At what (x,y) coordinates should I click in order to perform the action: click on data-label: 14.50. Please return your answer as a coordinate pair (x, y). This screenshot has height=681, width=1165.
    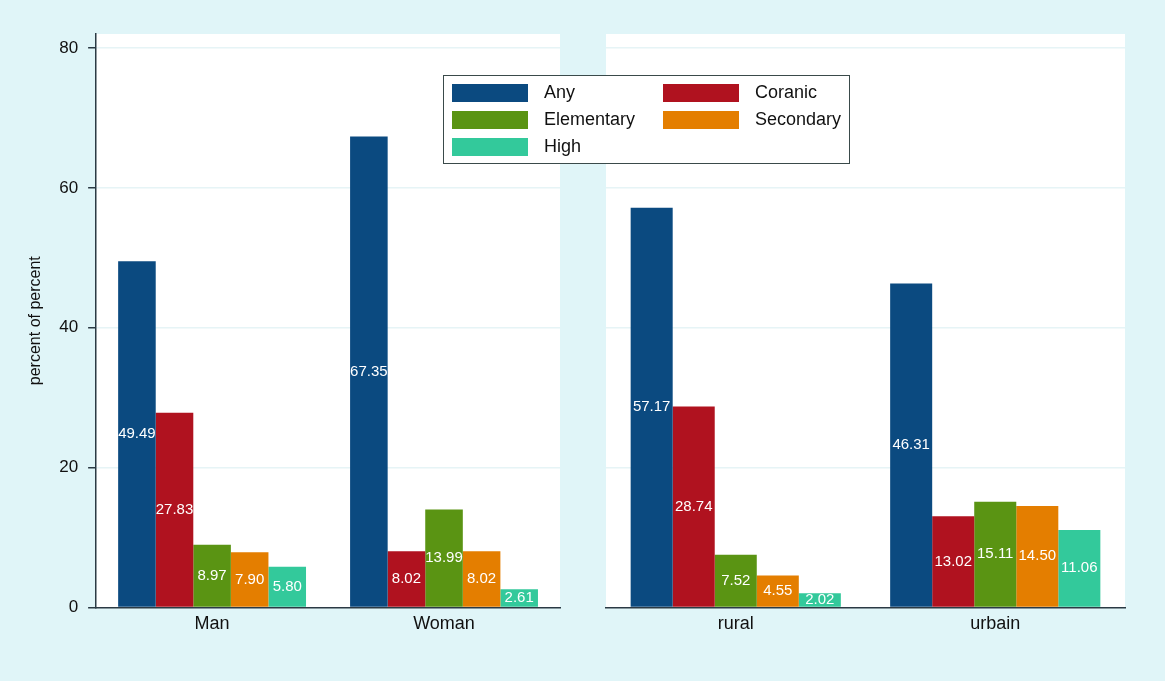
    Looking at the image, I should click on (1037, 555).